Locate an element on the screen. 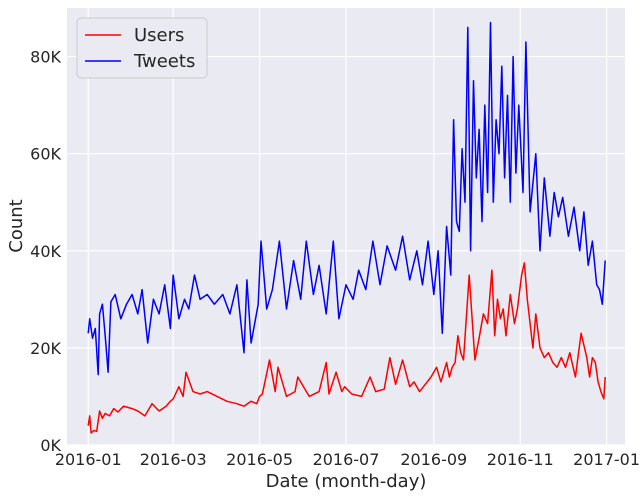 The height and width of the screenshot is (496, 641). x-tick-label: 2017-01 is located at coordinates (606, 459).